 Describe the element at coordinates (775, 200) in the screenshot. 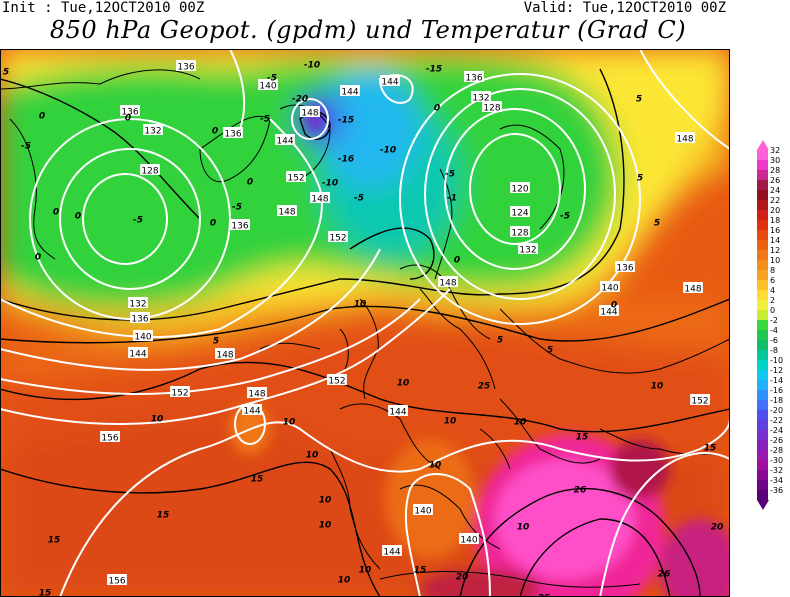

I see `legend-label: 22` at that location.